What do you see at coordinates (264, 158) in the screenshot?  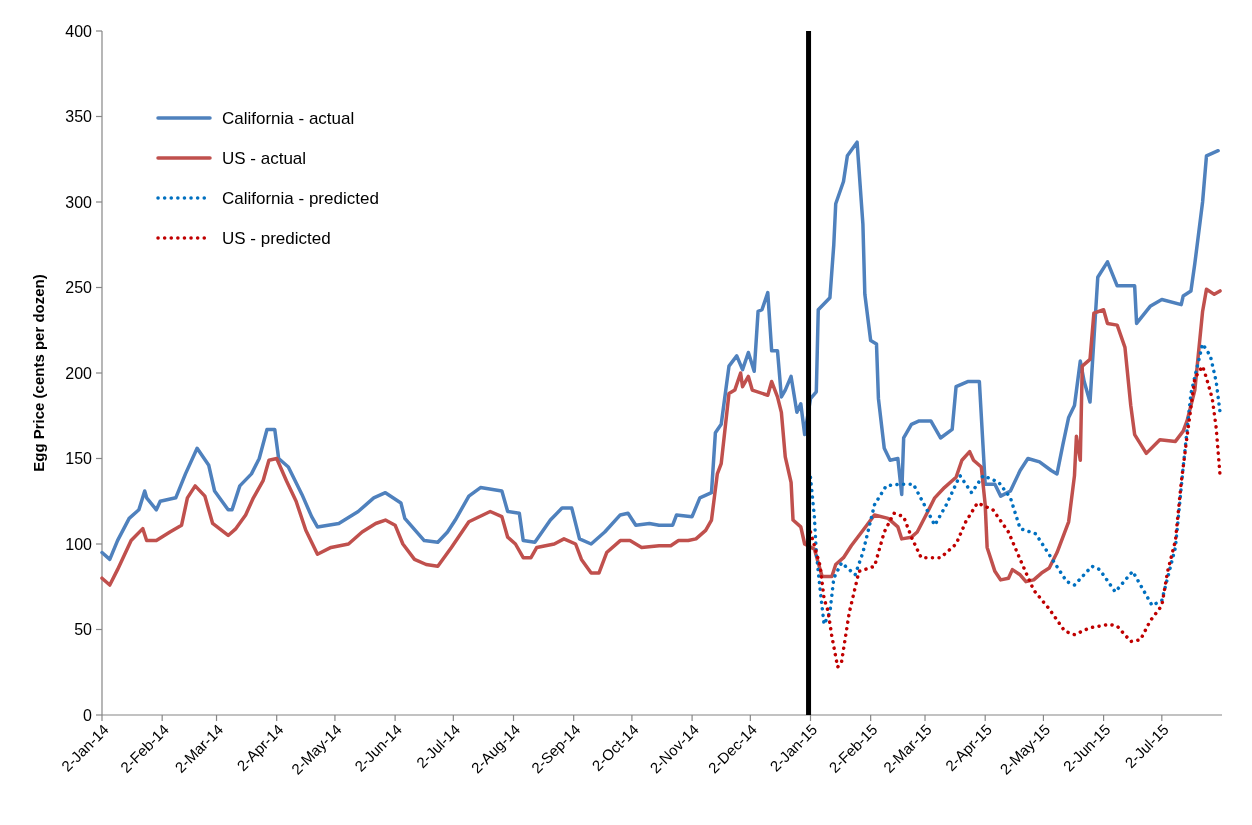 I see `legend-label: US - actual` at bounding box center [264, 158].